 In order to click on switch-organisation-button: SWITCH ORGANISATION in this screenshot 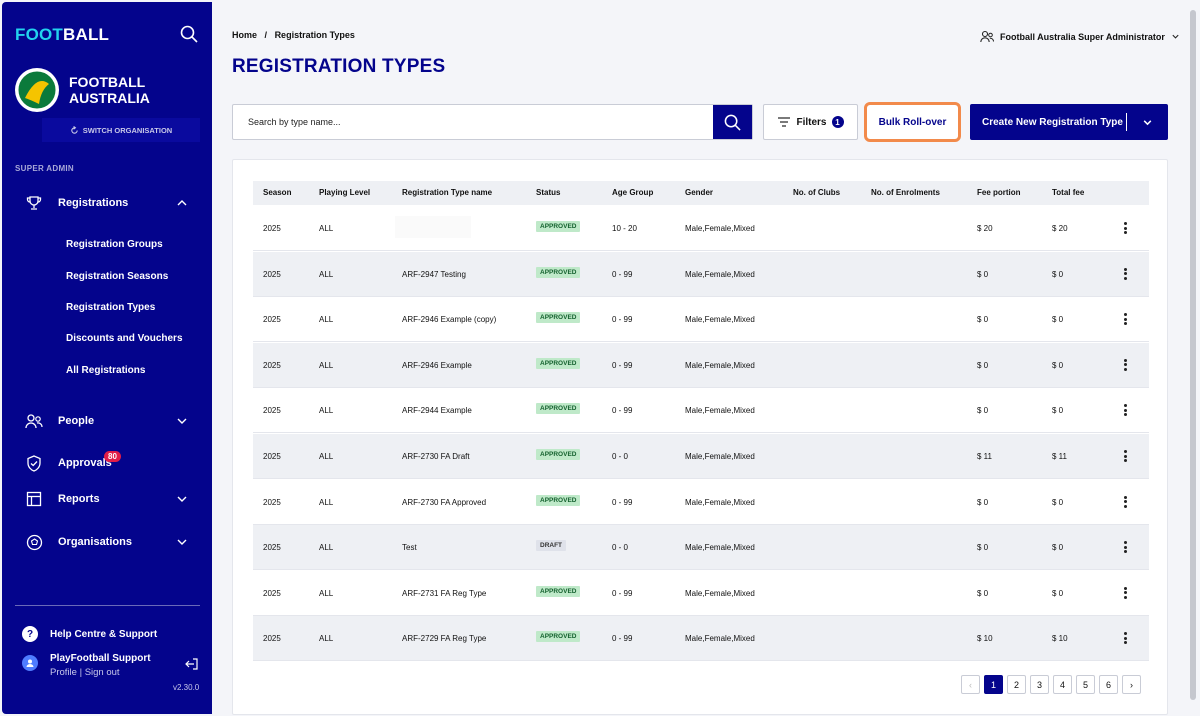, I will do `click(121, 130)`.